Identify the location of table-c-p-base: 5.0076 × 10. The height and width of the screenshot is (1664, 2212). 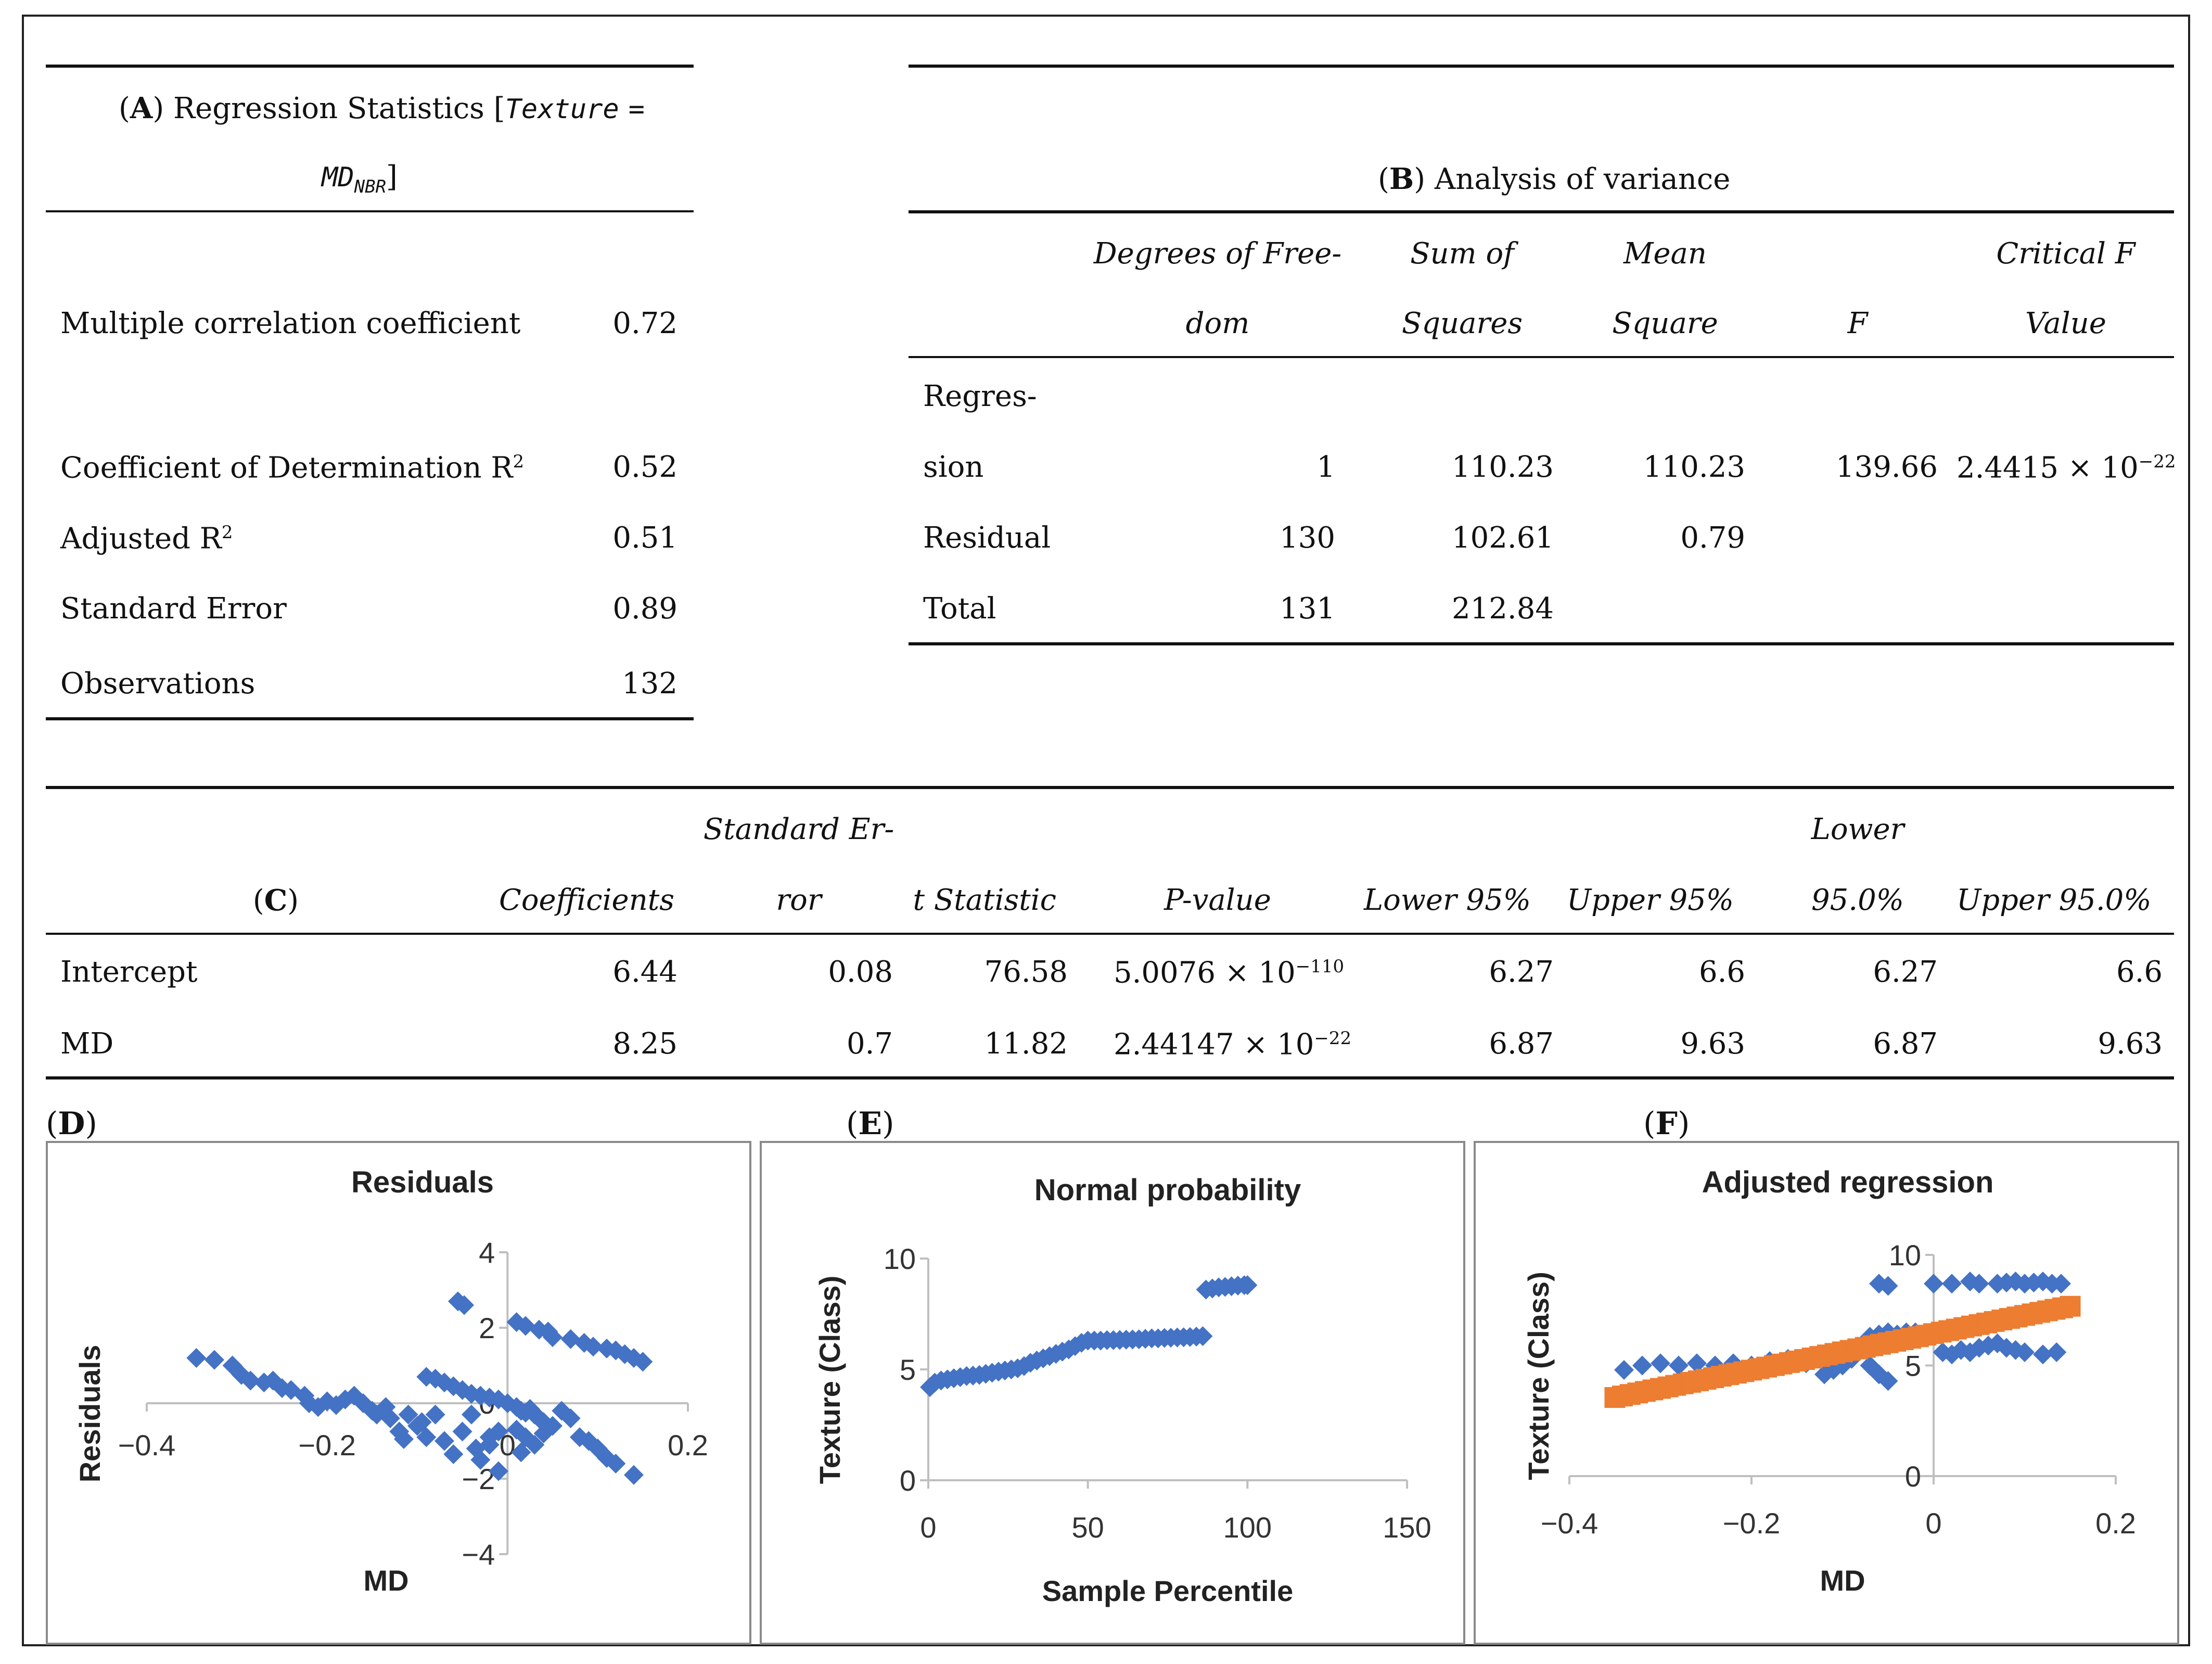
(1205, 973).